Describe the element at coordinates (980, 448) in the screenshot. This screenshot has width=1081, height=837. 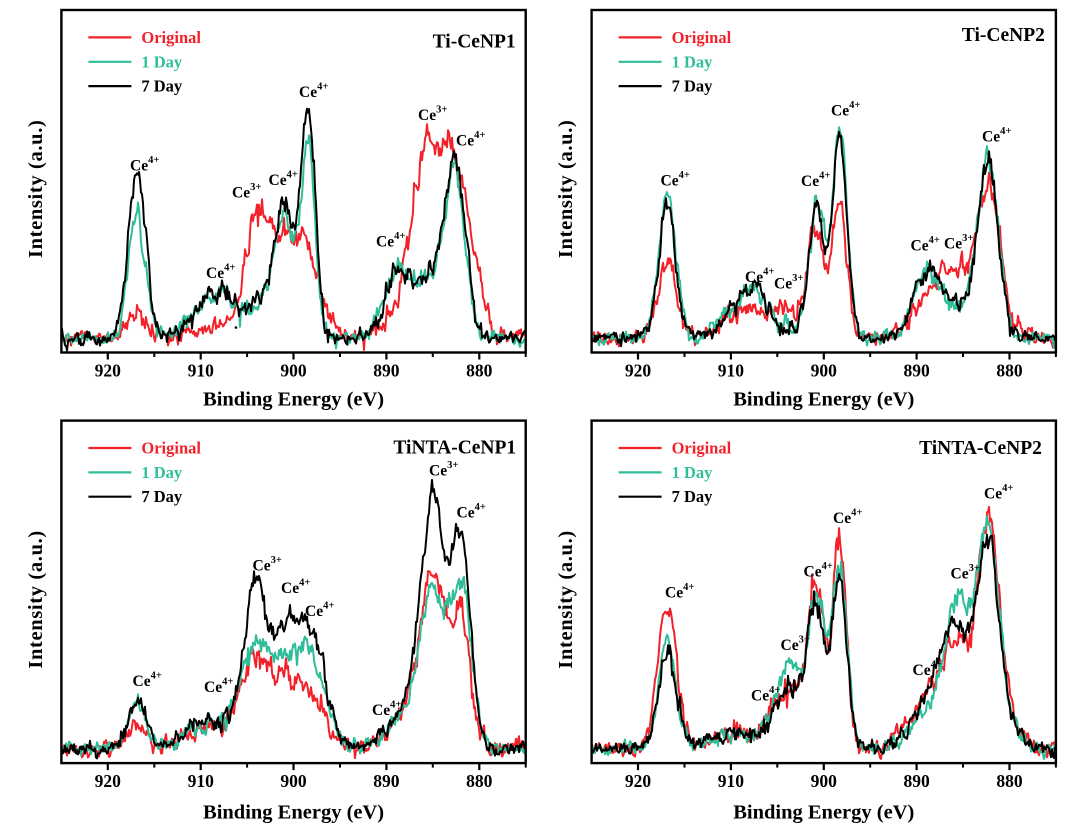
I see `svg-text: TiNTA-CeNP2` at that location.